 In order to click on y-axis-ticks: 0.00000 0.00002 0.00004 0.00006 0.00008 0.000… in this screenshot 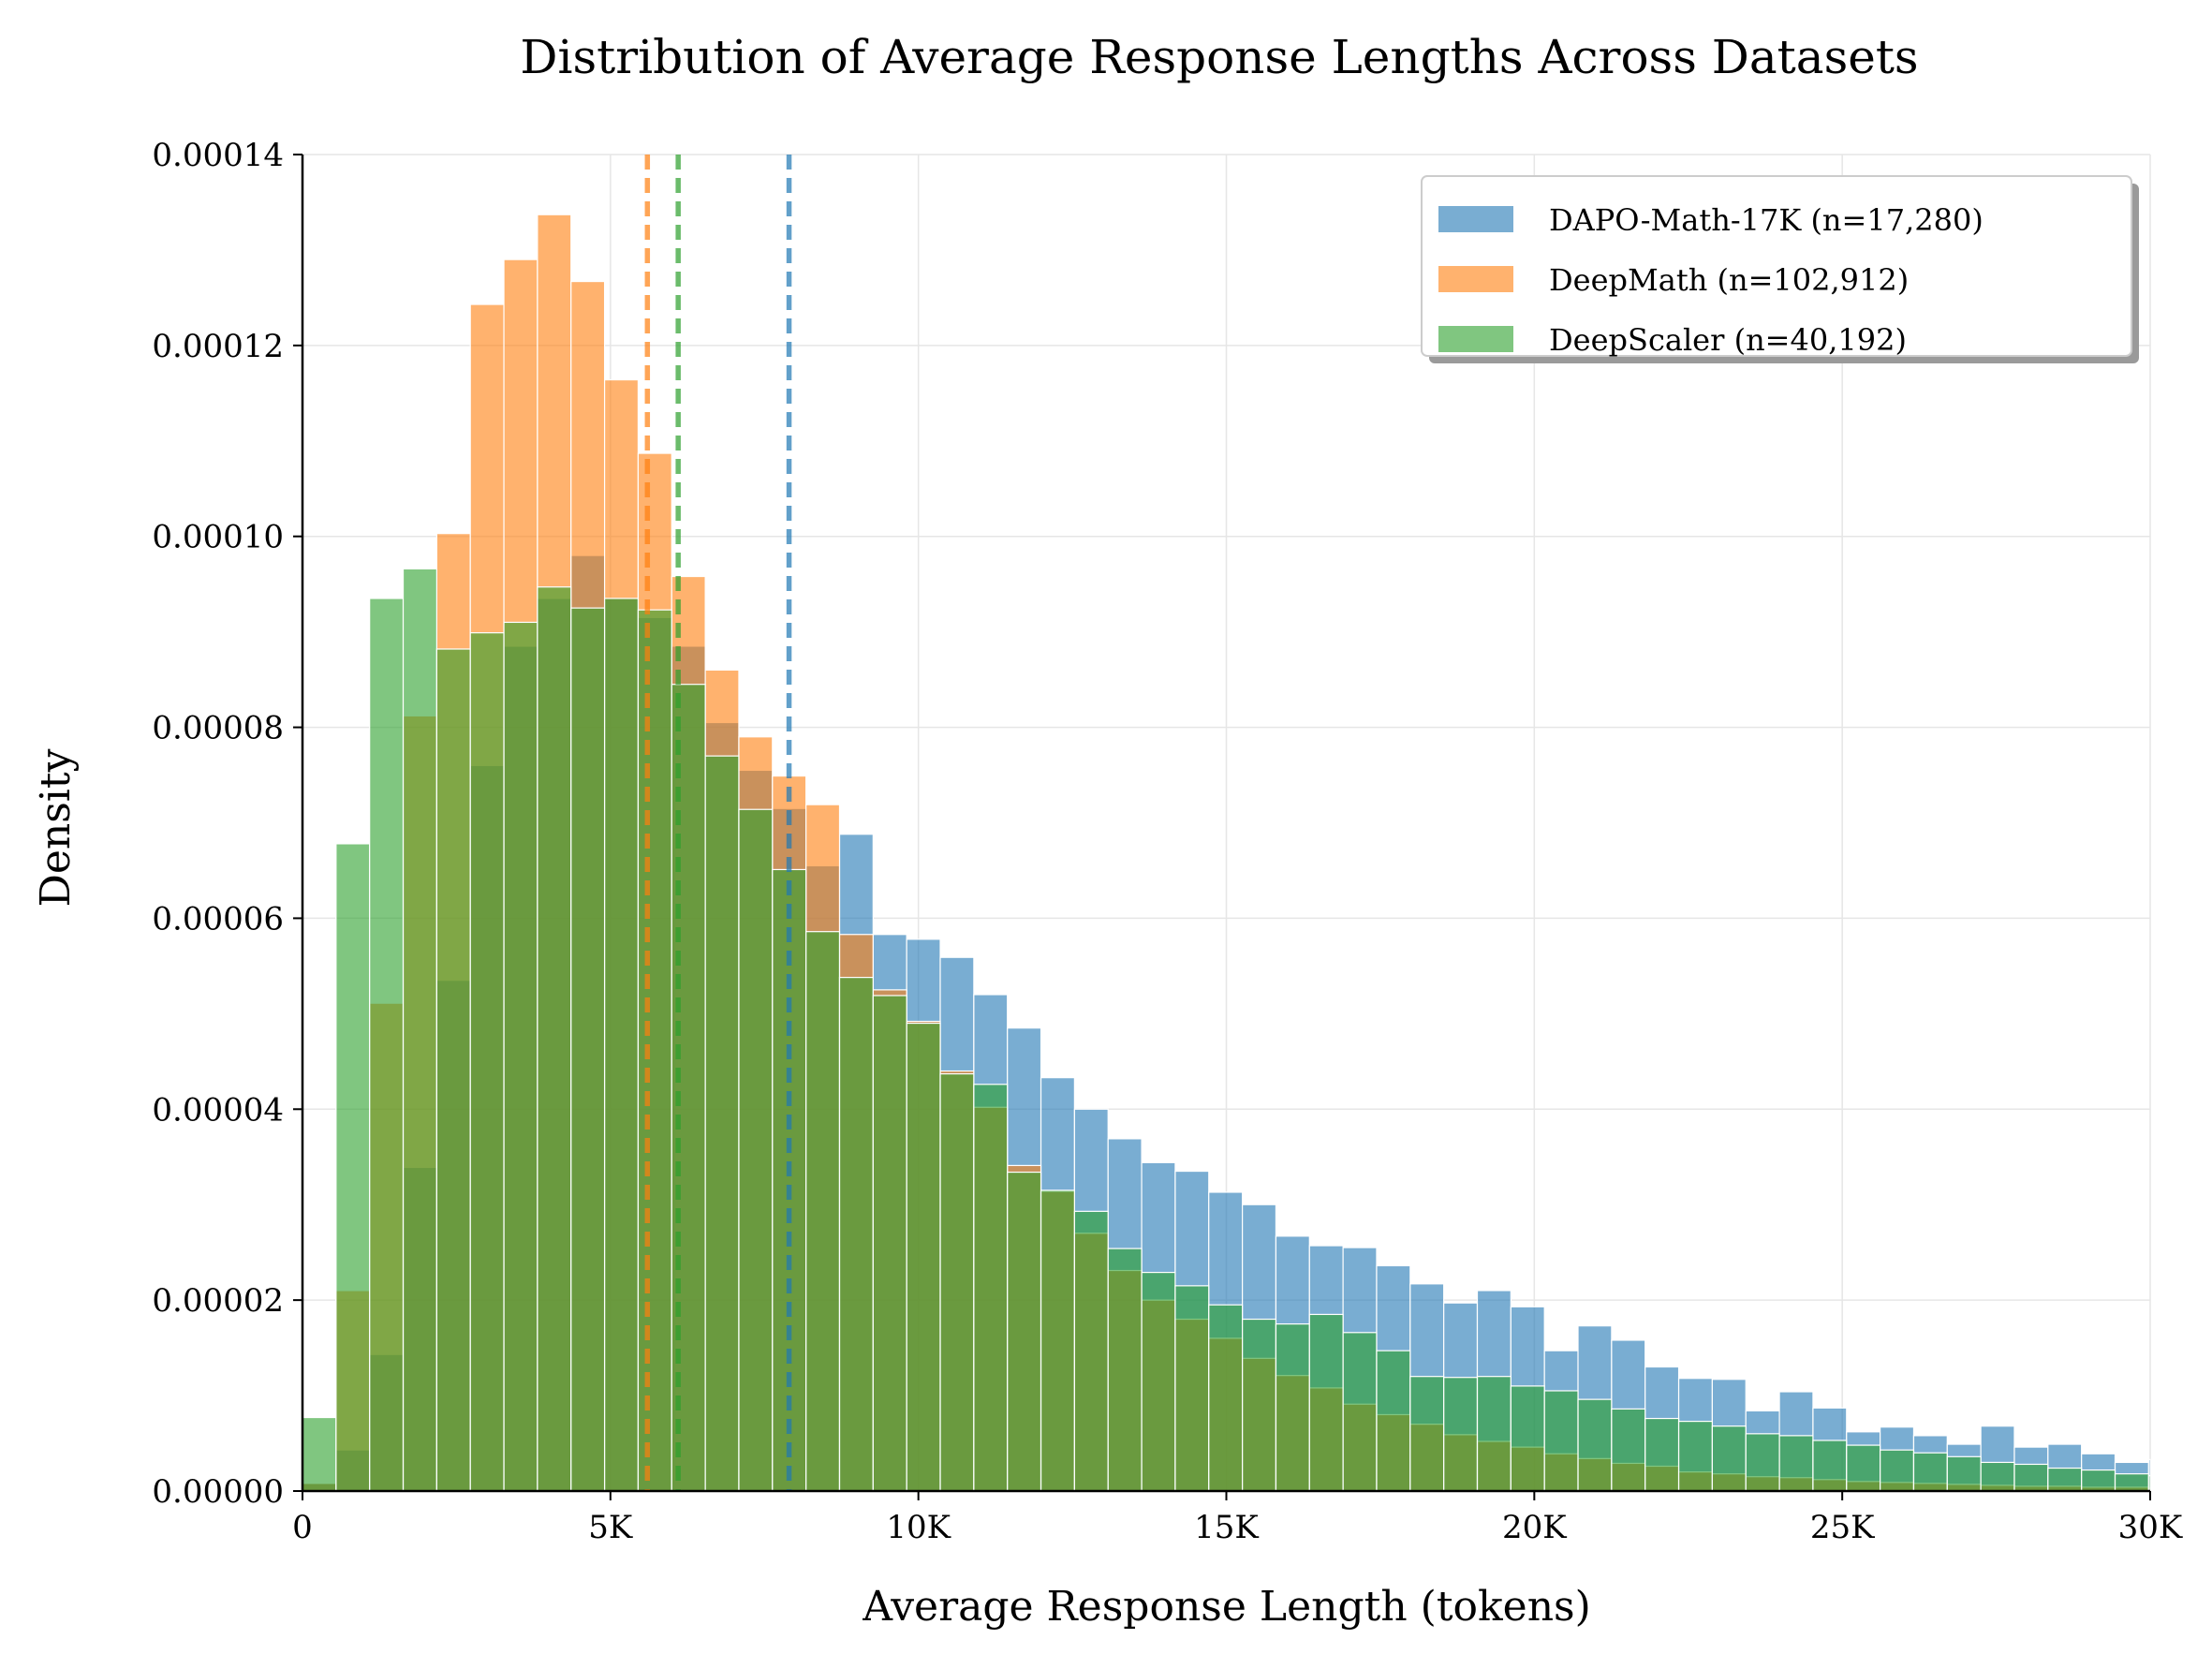, I will do `click(227, 824)`.